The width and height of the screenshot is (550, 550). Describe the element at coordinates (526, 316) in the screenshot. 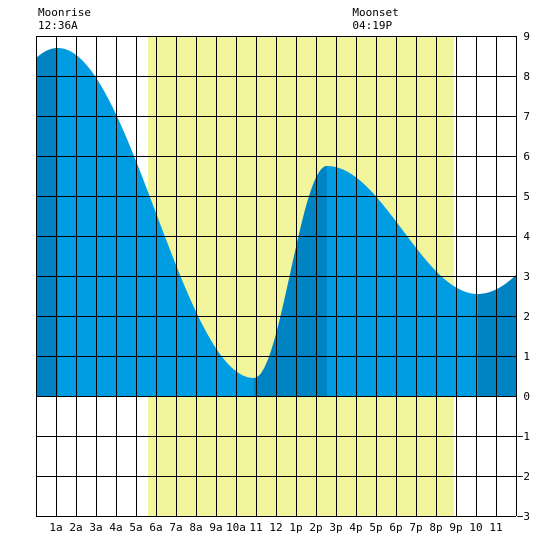

I see `y-tick-label-5: 2` at that location.